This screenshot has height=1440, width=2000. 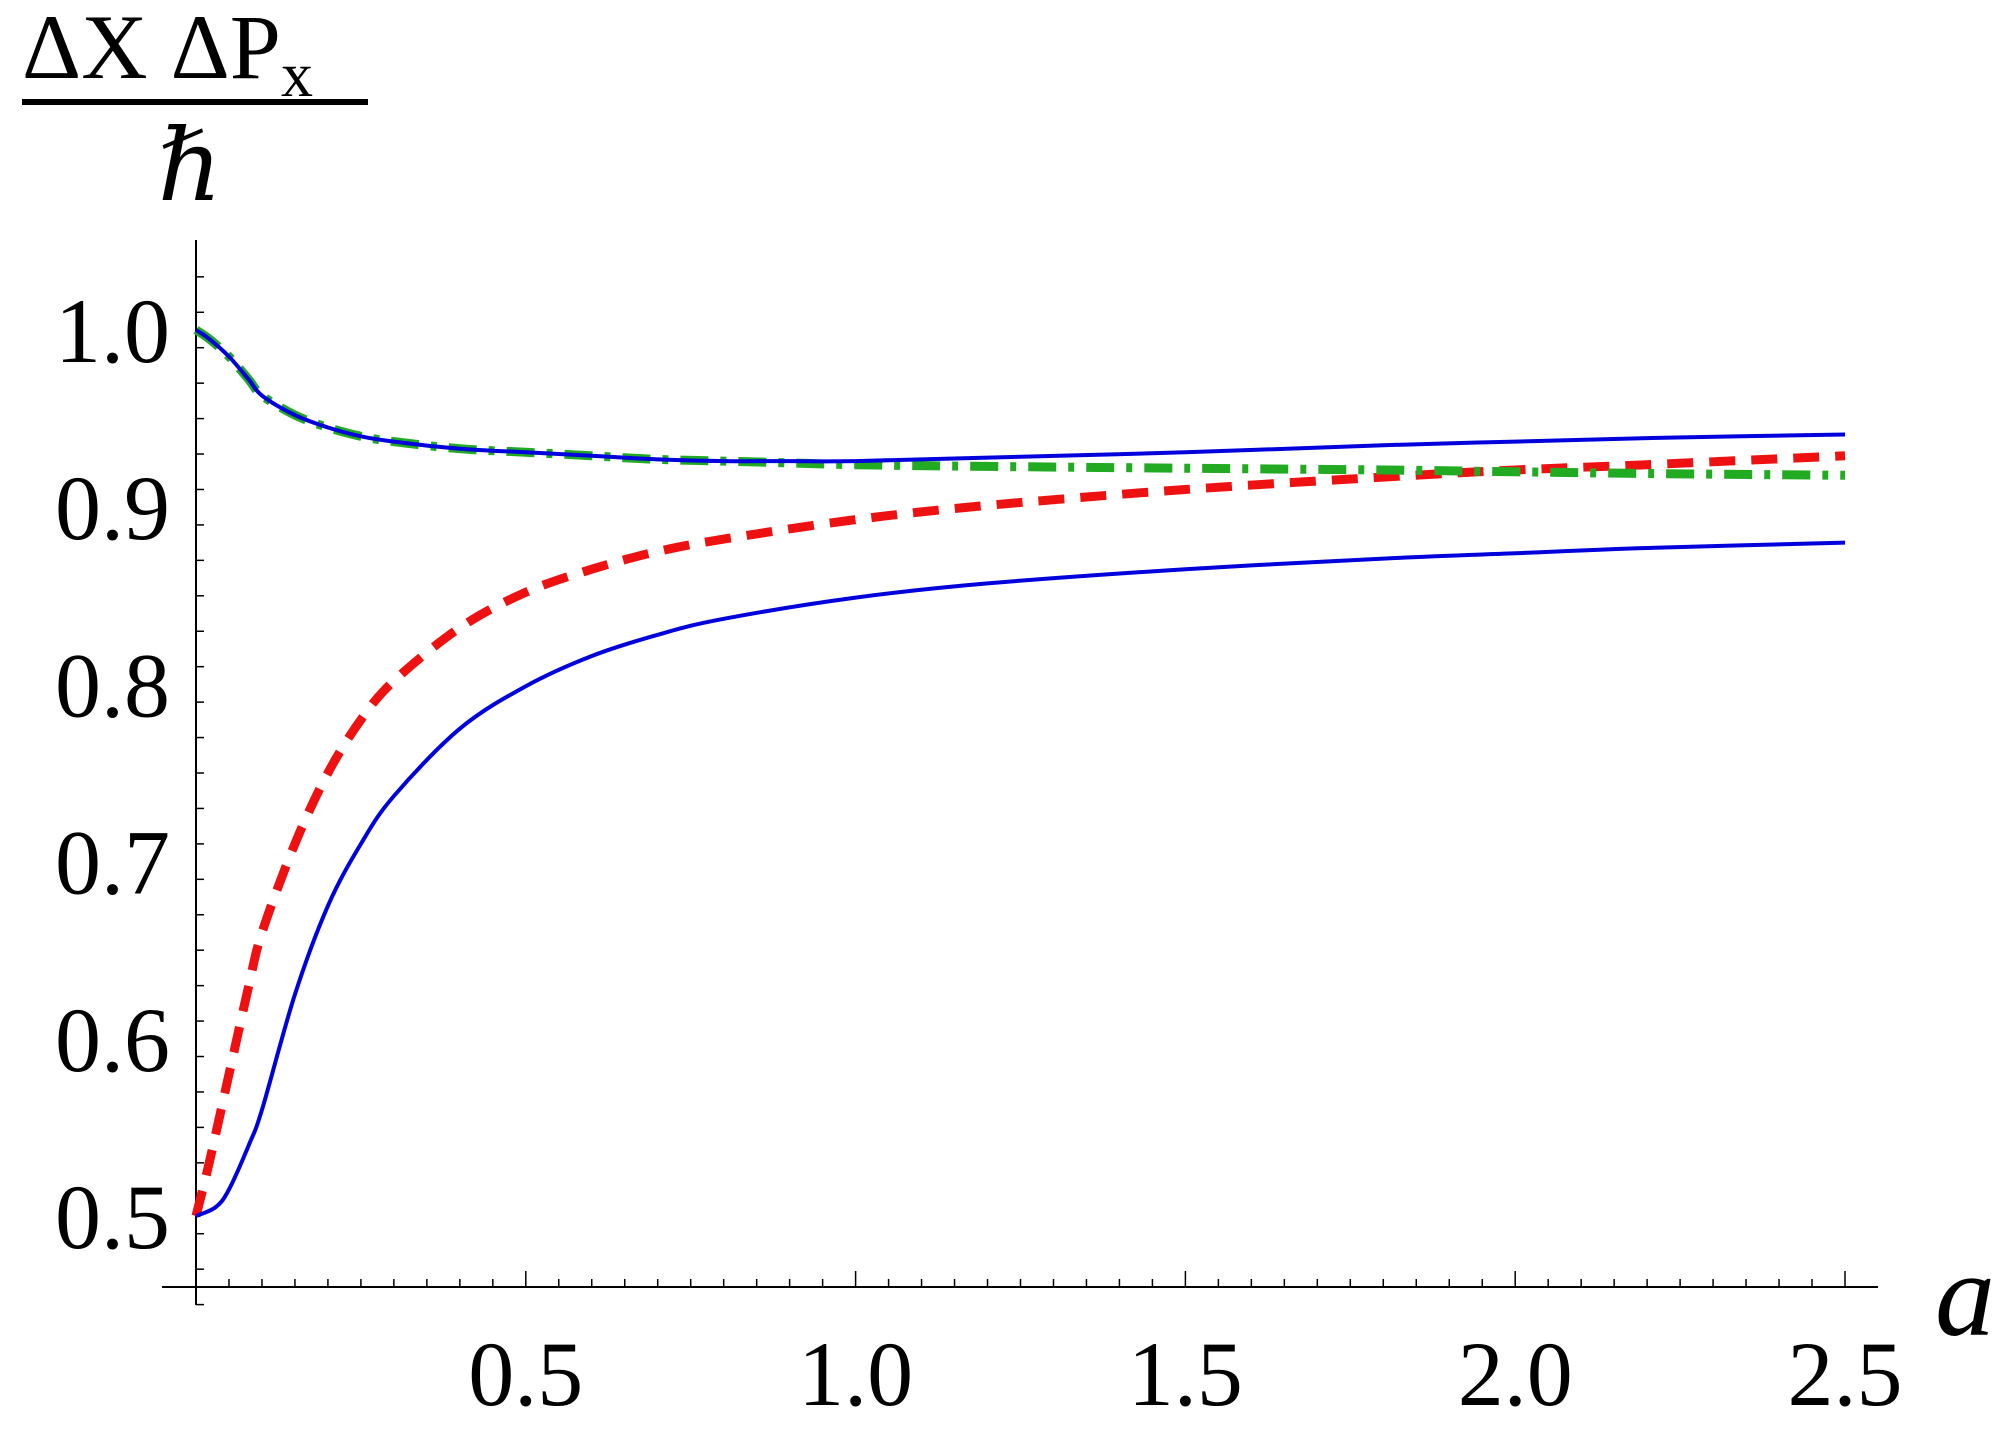 What do you see at coordinates (200, 791) in the screenshot?
I see `y-ticks` at bounding box center [200, 791].